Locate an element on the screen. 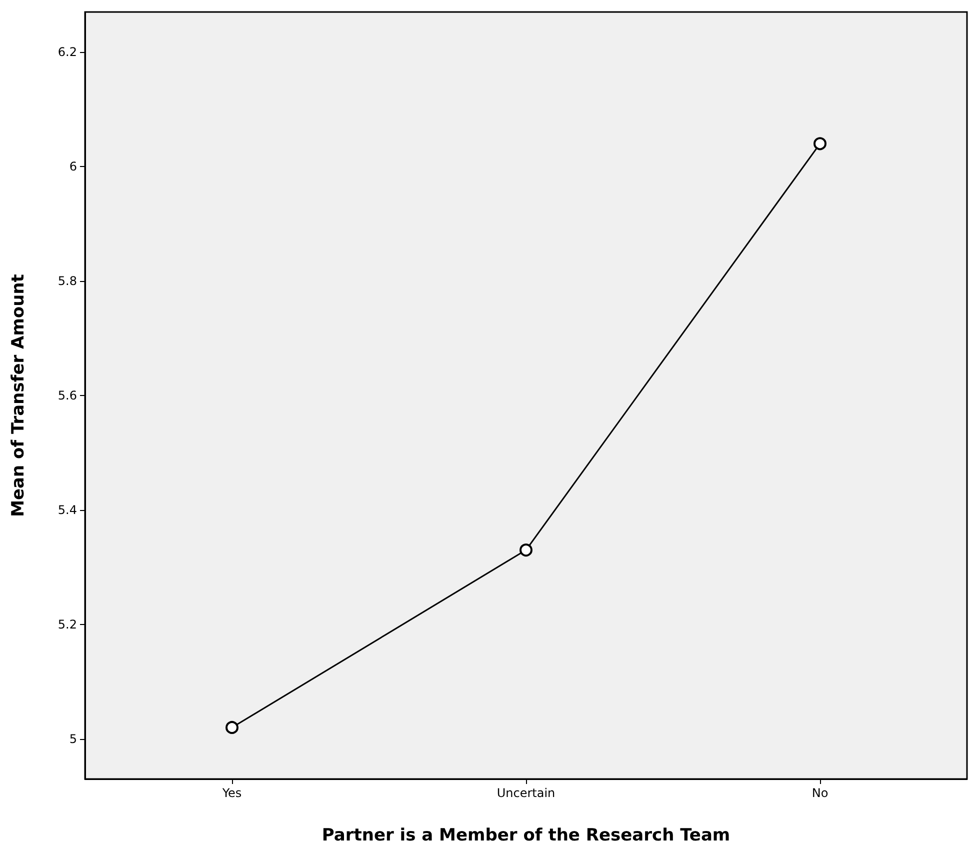 The width and height of the screenshot is (969, 855). y-tick-label: 5.2 is located at coordinates (67, 624).